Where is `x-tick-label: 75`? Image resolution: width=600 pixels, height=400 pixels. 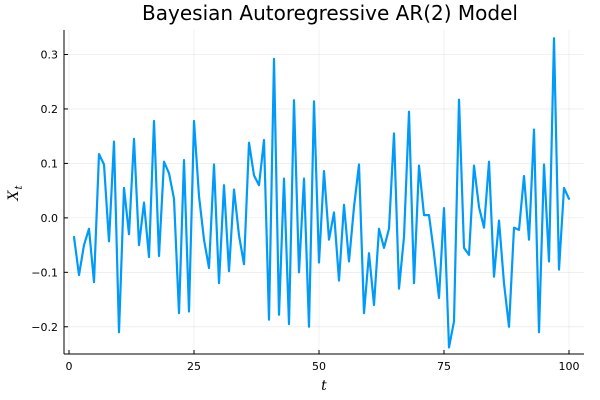
x-tick-label: 75 is located at coordinates (444, 366).